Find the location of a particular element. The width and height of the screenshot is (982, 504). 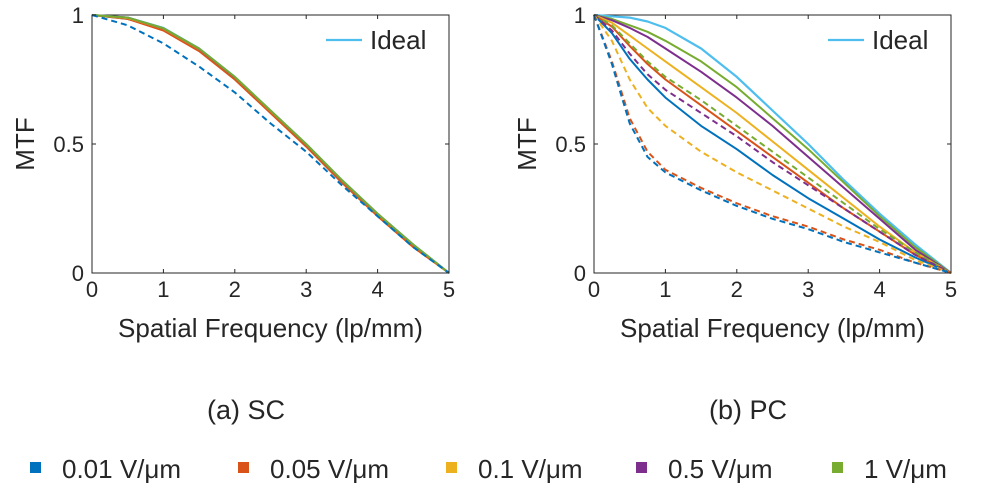

caption-pc: (b) PC is located at coordinates (748, 410).